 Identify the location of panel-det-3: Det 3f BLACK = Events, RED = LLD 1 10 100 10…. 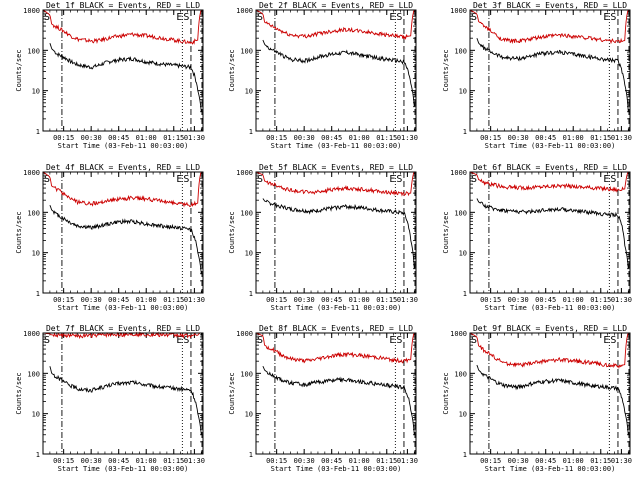
(537, 75).